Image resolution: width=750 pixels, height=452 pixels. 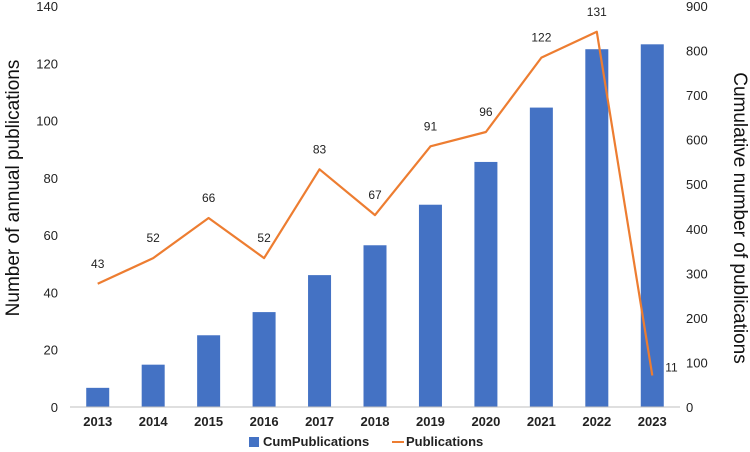 What do you see at coordinates (47, 207) in the screenshot?
I see `y-axis-left-ticks: 0 20 40 60 80 100 120 140` at bounding box center [47, 207].